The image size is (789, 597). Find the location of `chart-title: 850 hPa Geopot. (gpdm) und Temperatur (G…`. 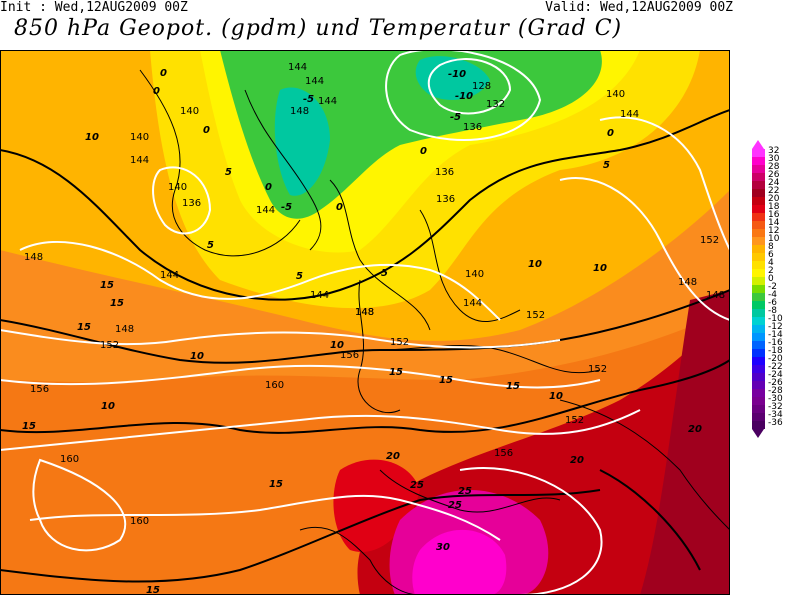

chart-title: 850 hPa Geopot. (gpdm) und Temperatur (G… is located at coordinates (318, 28).